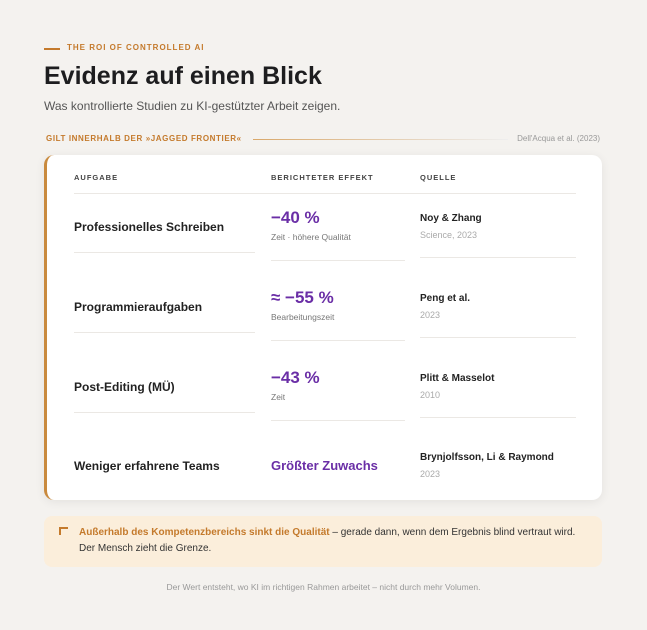  Describe the element at coordinates (311, 237) in the screenshot. I see `effect-note: Zeit · höhere Qualität` at that location.